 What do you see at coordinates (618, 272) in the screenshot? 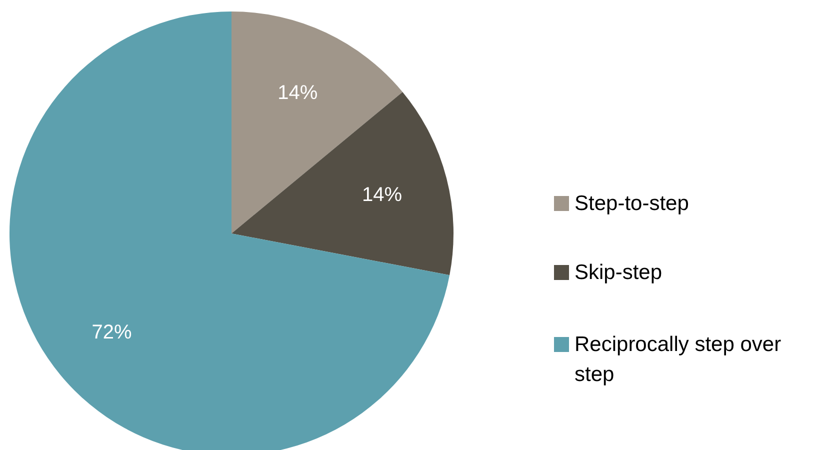
I see `legend-label: Skip-step` at bounding box center [618, 272].